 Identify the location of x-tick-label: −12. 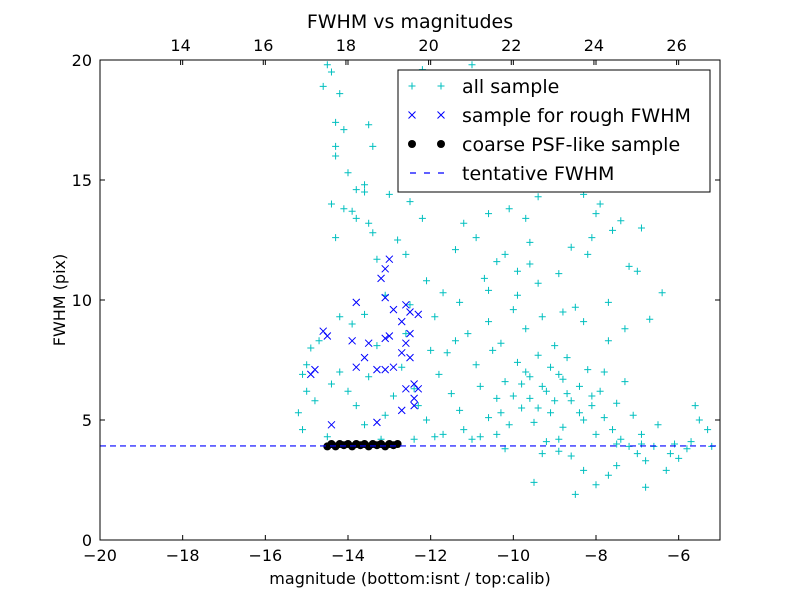
(431, 555).